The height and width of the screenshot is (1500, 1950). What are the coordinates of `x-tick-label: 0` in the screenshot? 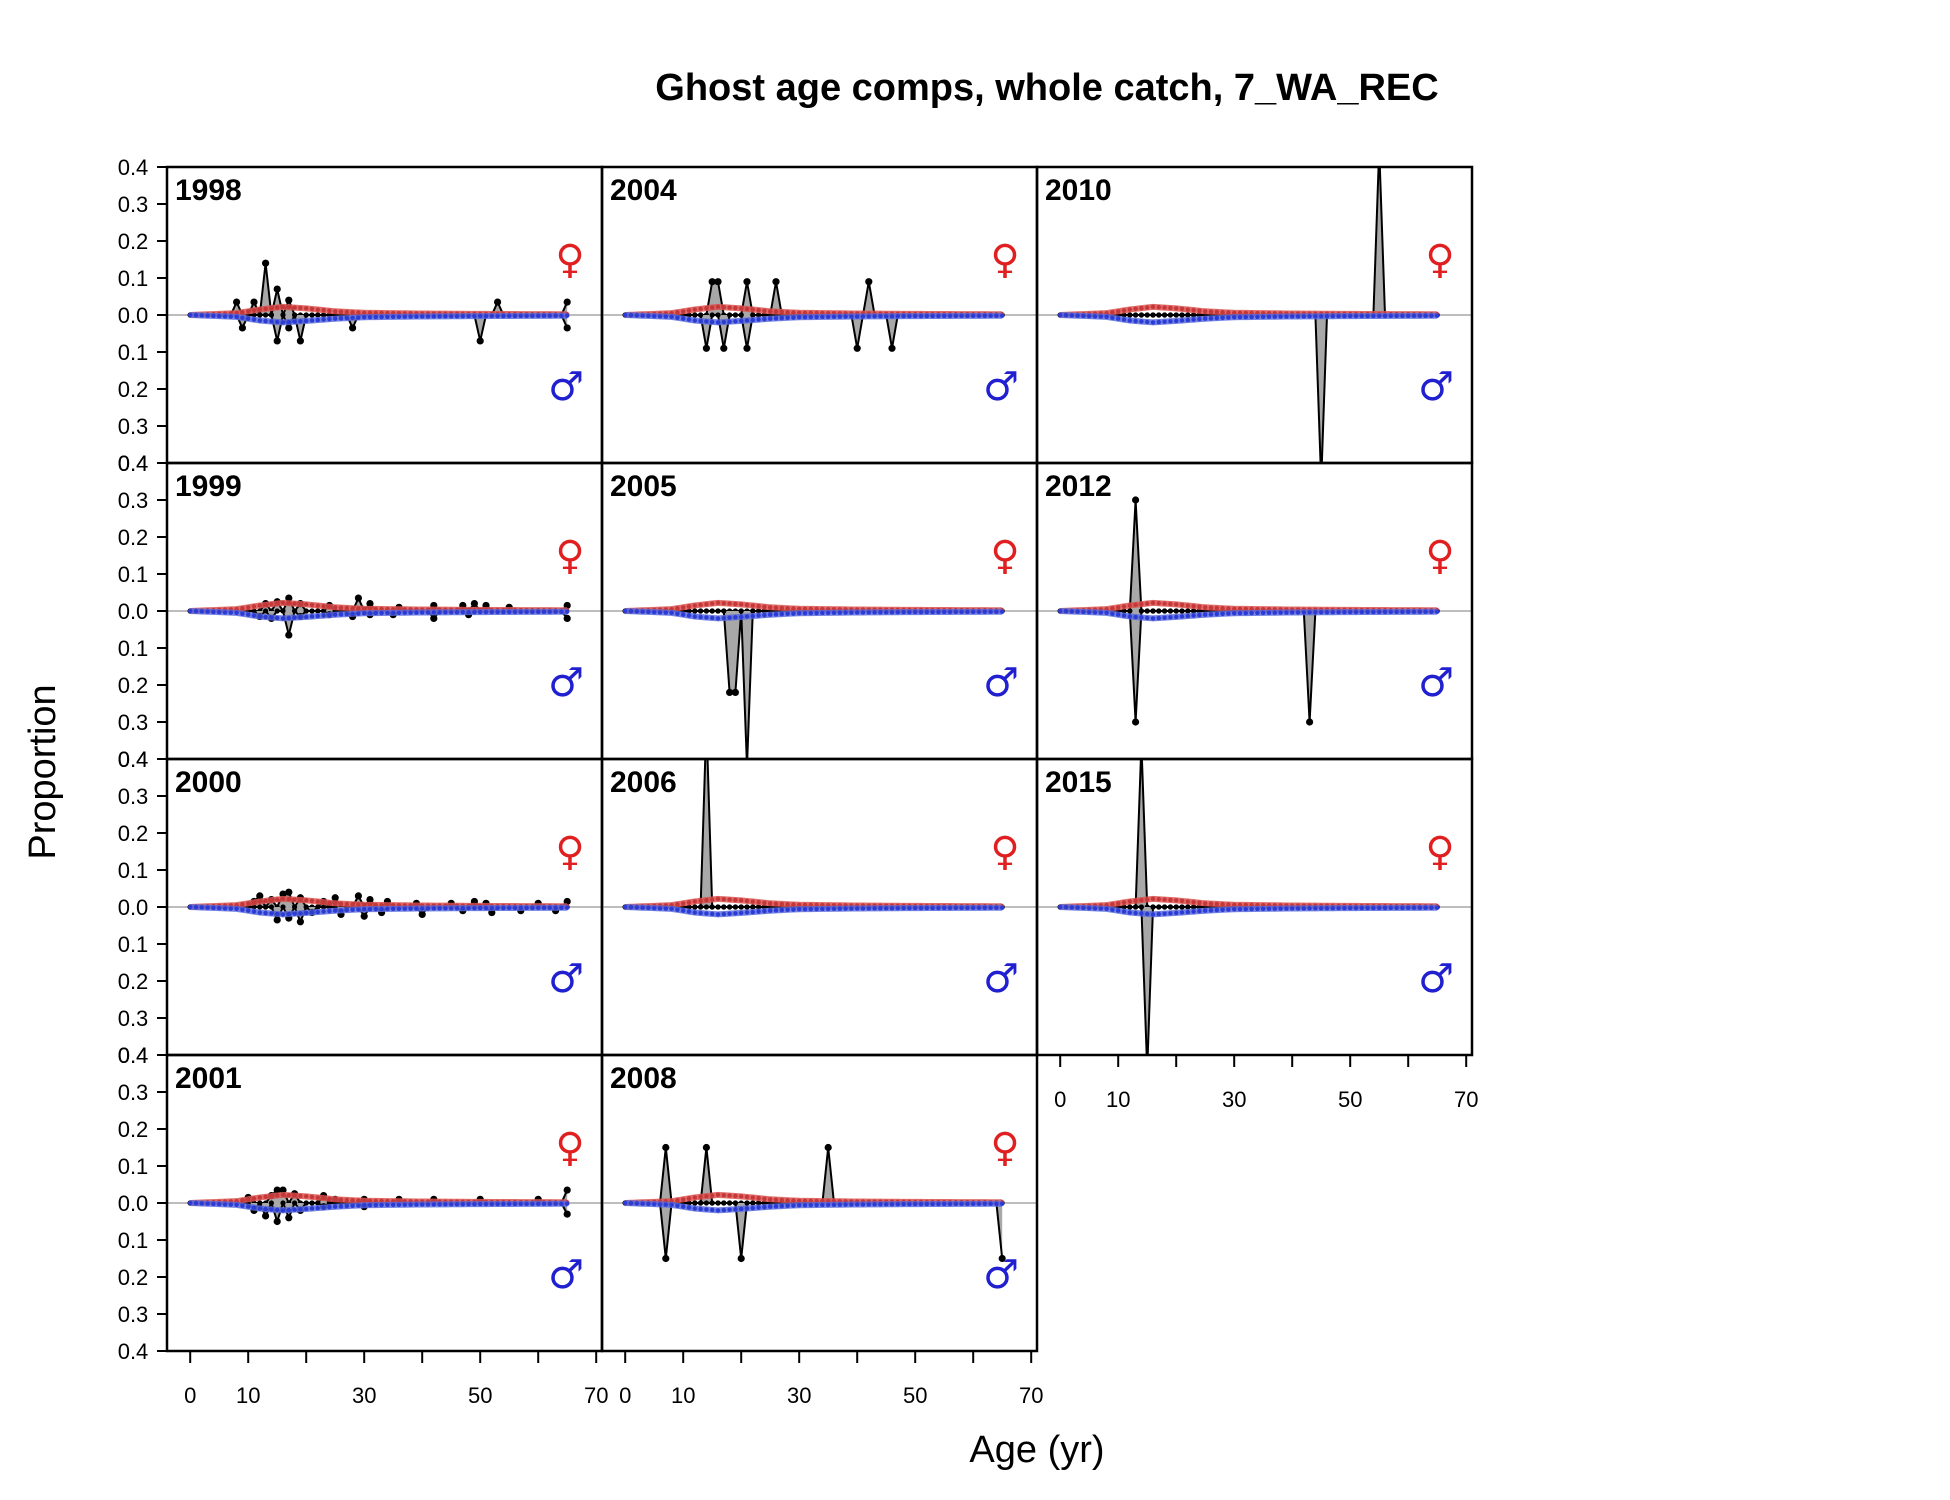 It's located at (190, 1395).